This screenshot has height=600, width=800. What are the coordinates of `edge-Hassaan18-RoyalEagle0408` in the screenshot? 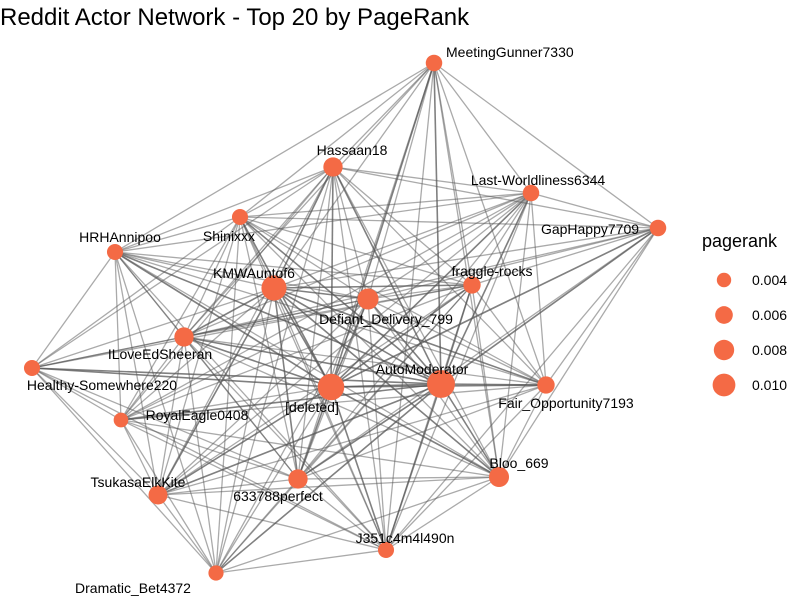 It's located at (227, 293).